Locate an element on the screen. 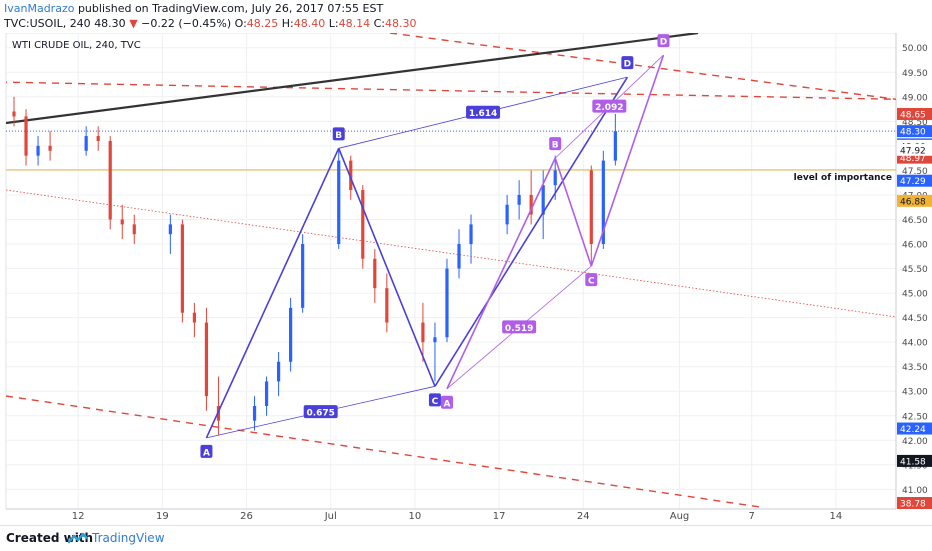 The height and width of the screenshot is (551, 932). y-tick-label: 43.00 is located at coordinates (915, 393).